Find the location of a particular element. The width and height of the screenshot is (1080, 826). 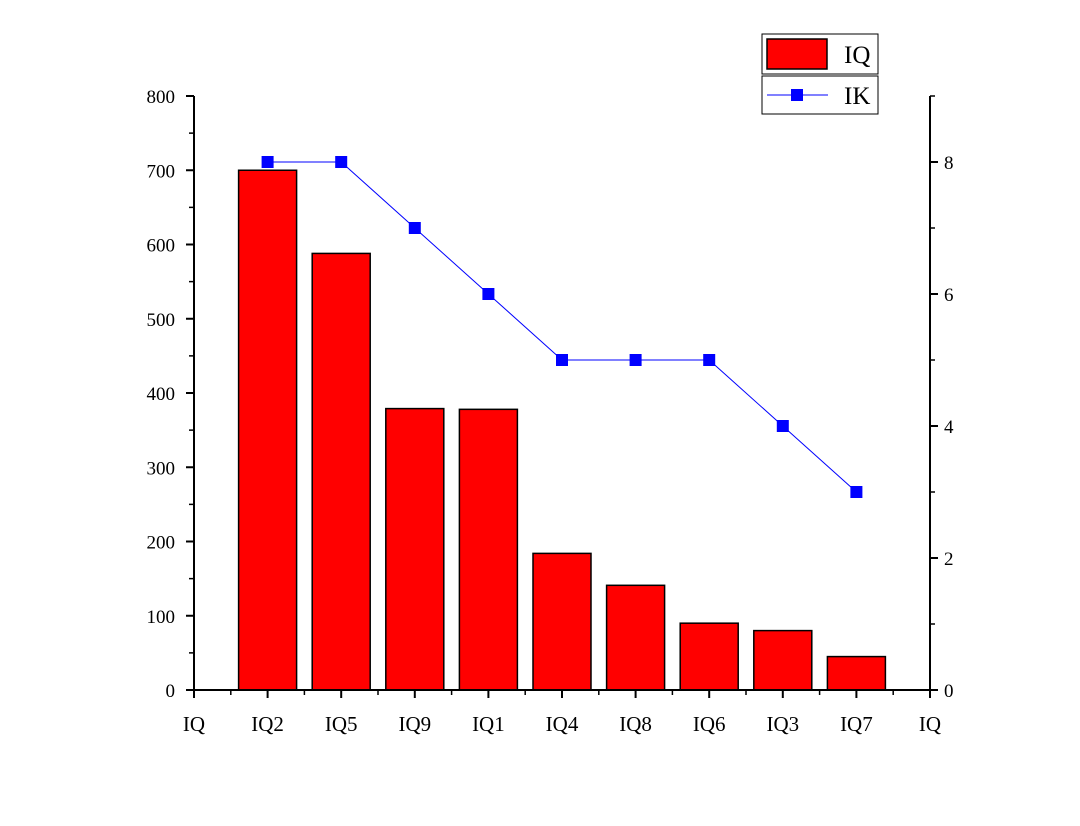

bar-iq2 is located at coordinates (267, 430).